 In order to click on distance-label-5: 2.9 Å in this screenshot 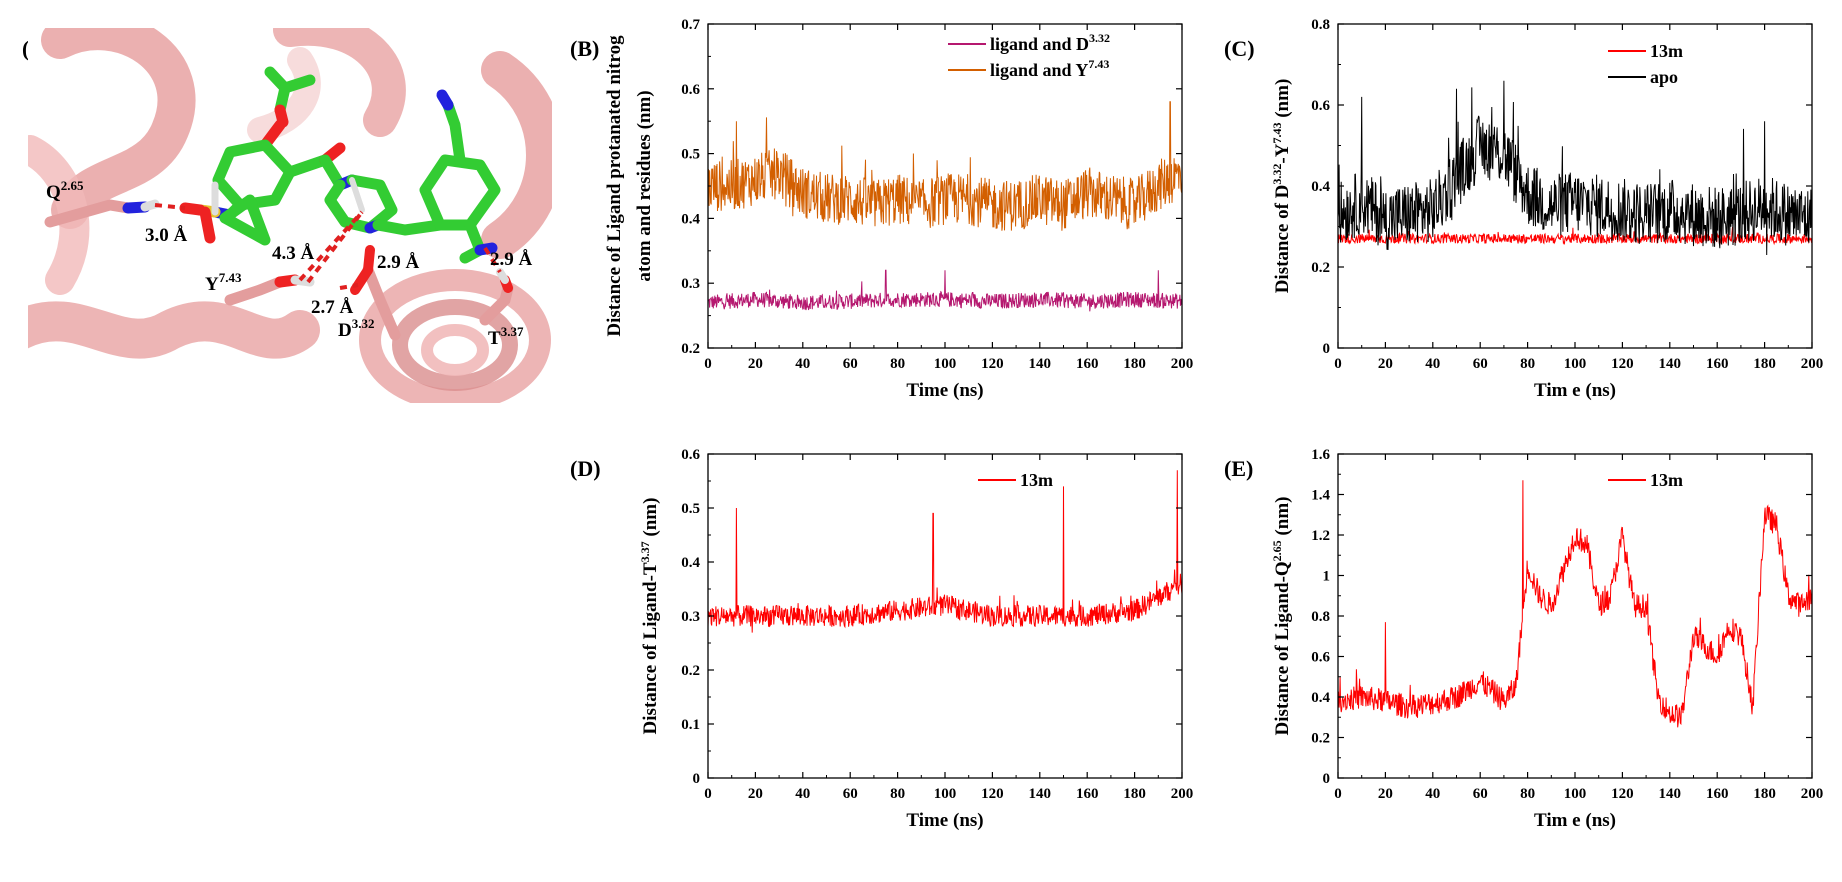, I will do `click(511, 259)`.